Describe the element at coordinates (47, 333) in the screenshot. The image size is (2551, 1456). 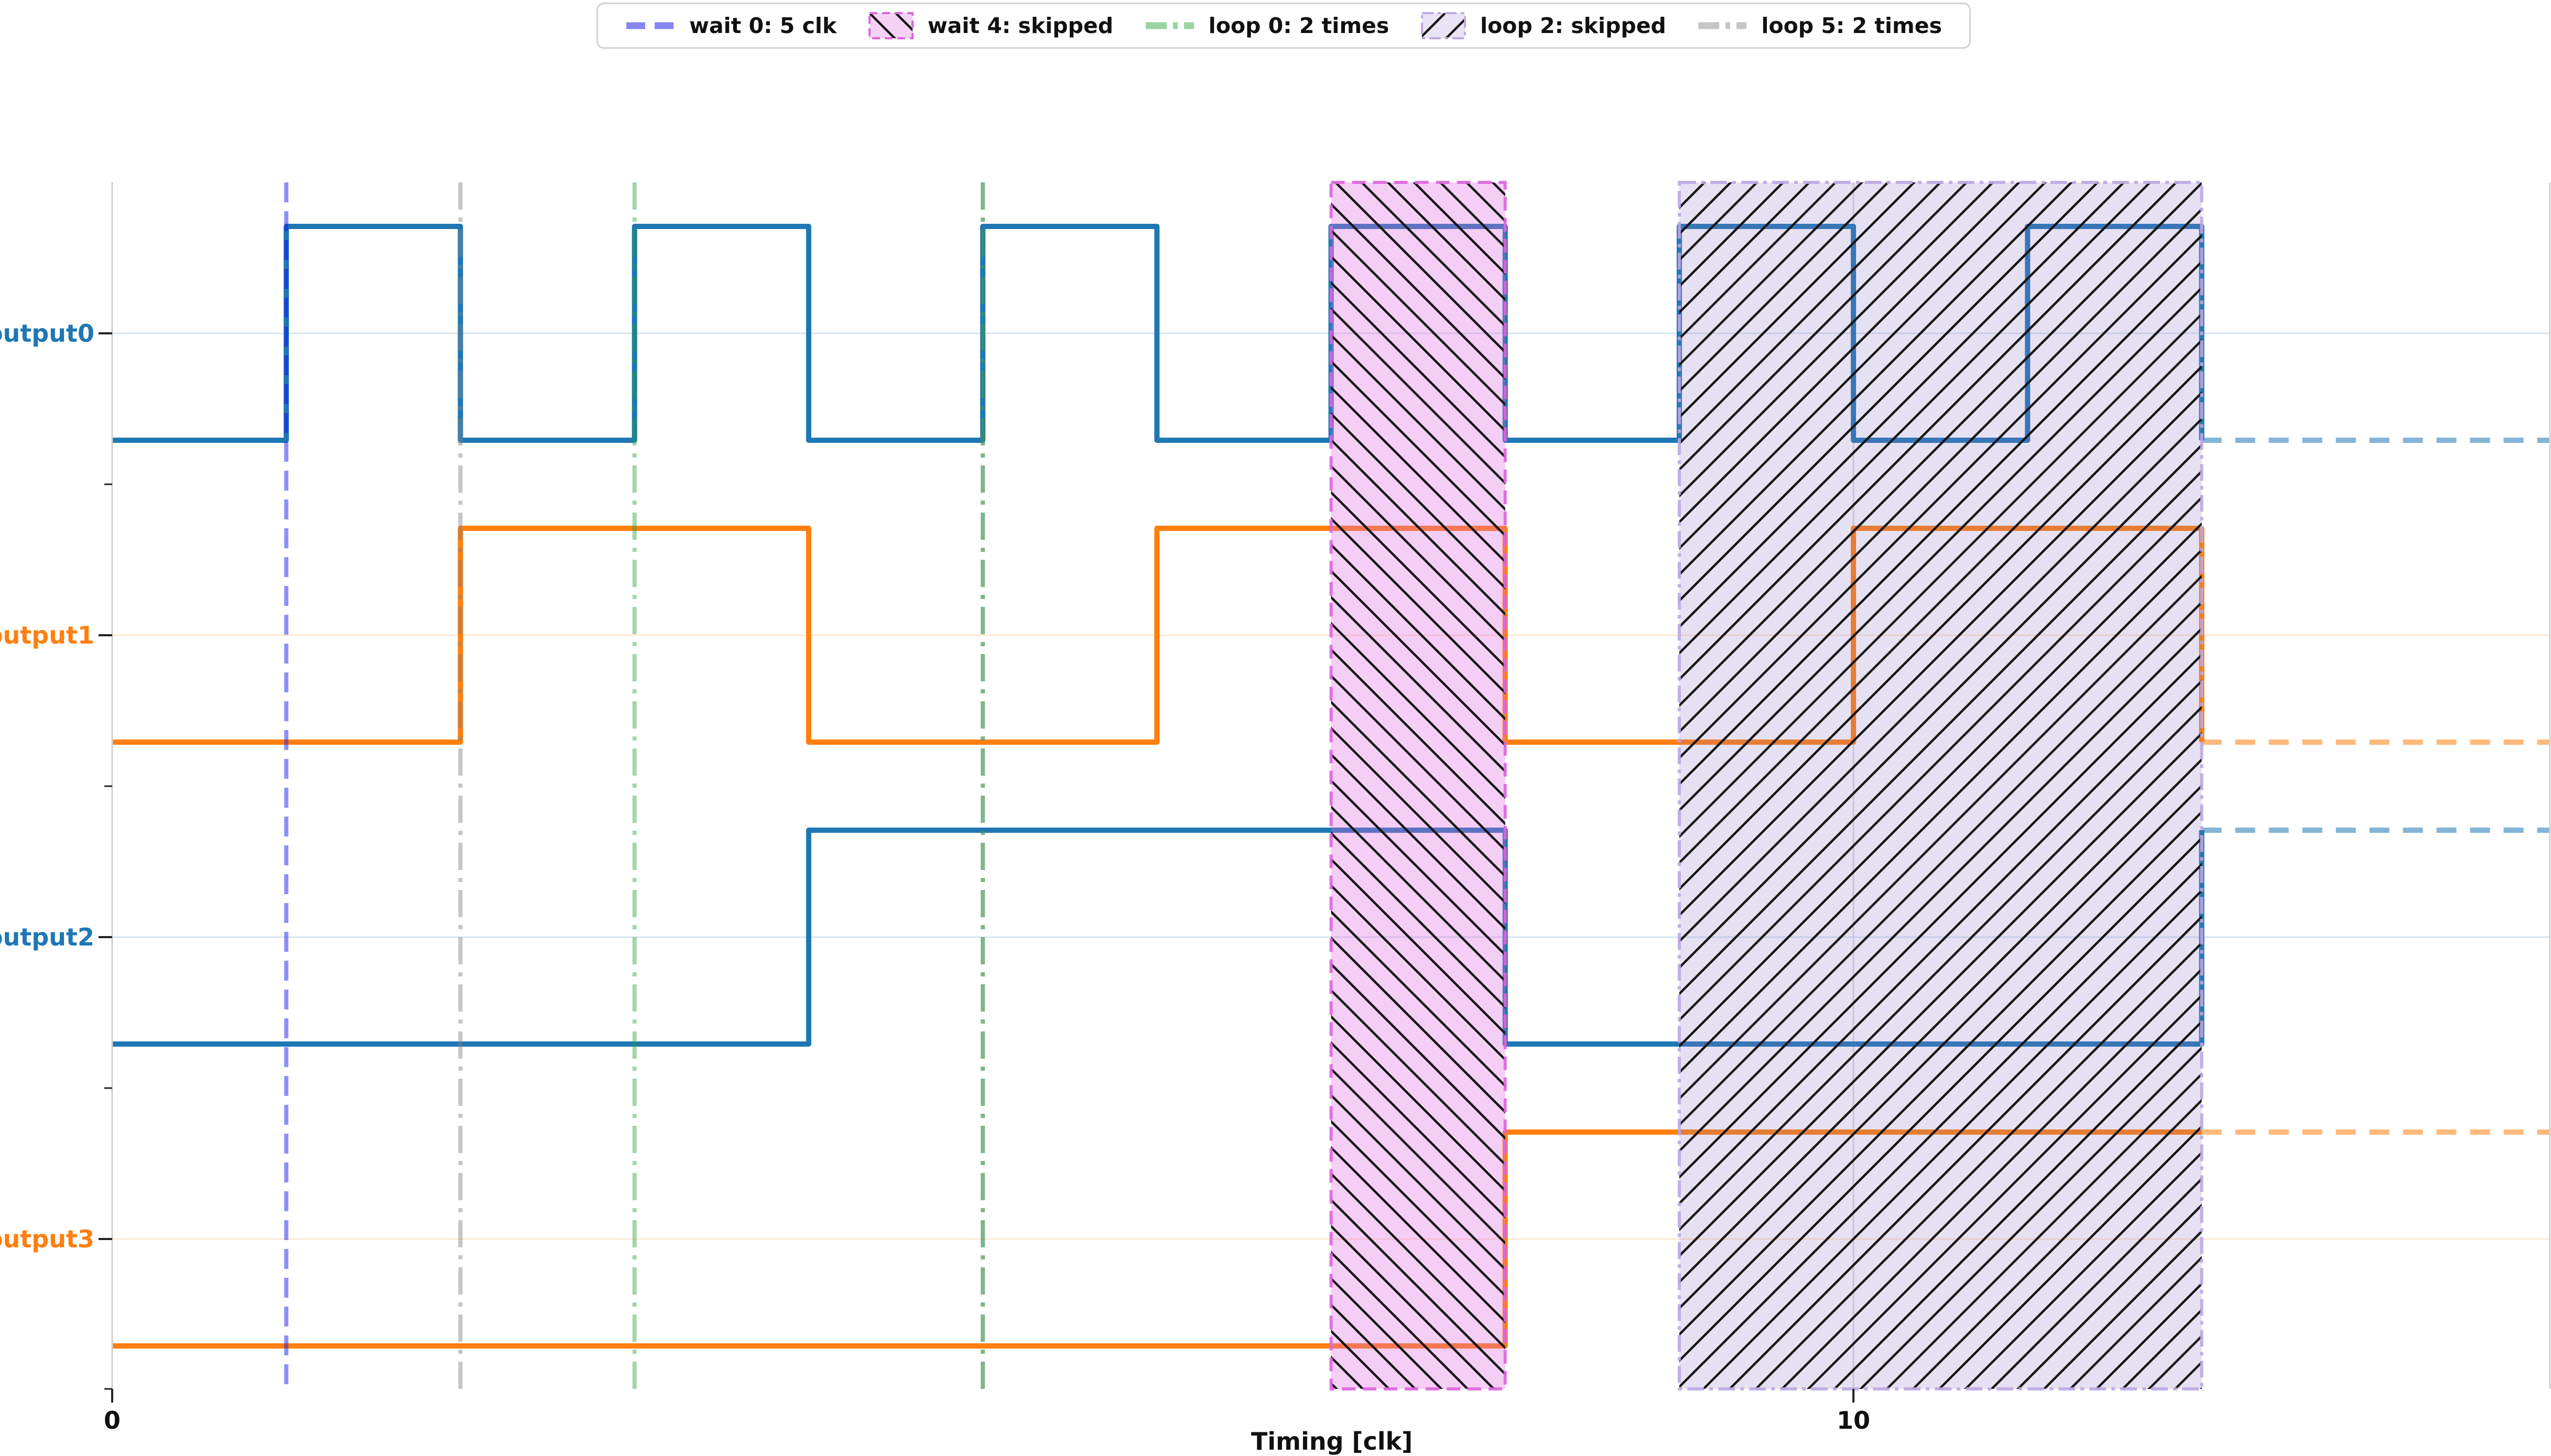
I see `y-tick-label-output0: output0` at that location.